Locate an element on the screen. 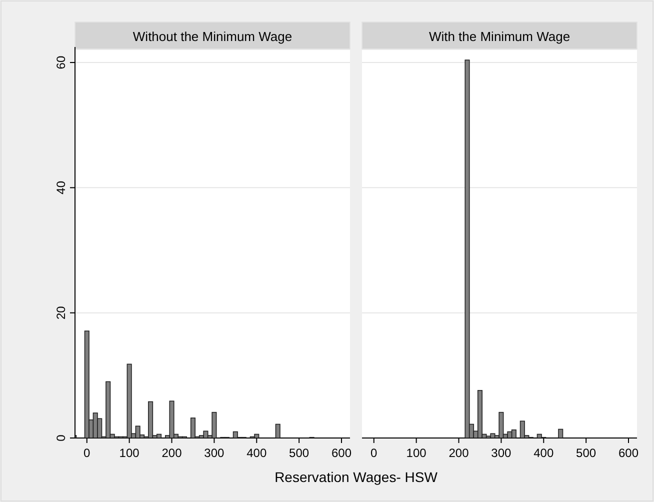  y-tick-label: 60 is located at coordinates (61, 63).